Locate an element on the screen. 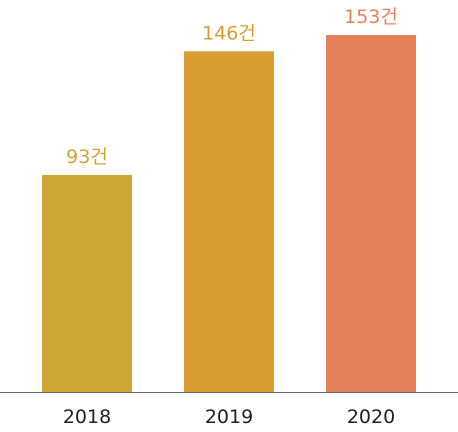  value-label-2018: 93건 is located at coordinates (87, 157).